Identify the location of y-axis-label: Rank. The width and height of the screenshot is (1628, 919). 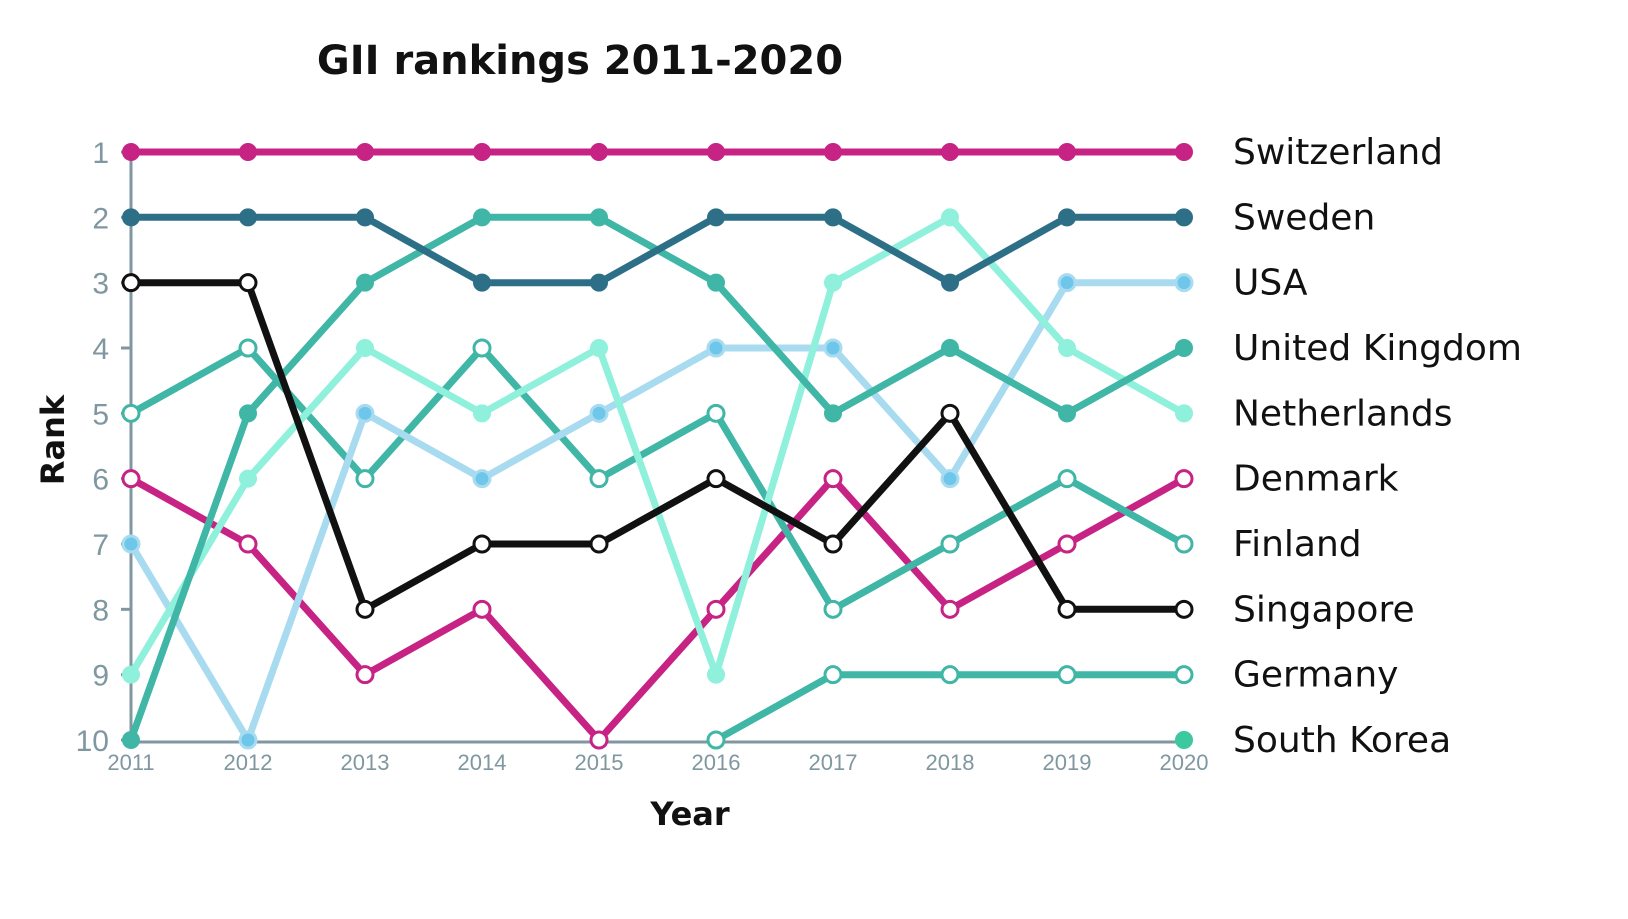
(53, 439).